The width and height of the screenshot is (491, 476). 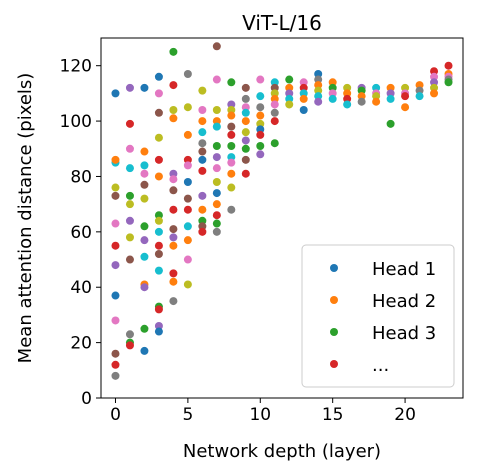 What do you see at coordinates (404, 269) in the screenshot?
I see `legend-label: Head 1` at bounding box center [404, 269].